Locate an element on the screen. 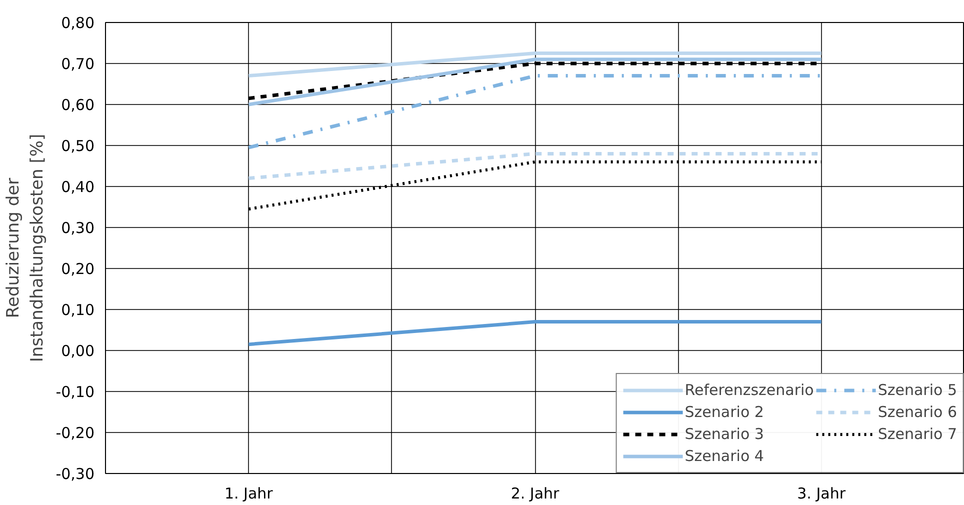 The image size is (964, 505). y-tick-label: -0,20 is located at coordinates (75, 433).